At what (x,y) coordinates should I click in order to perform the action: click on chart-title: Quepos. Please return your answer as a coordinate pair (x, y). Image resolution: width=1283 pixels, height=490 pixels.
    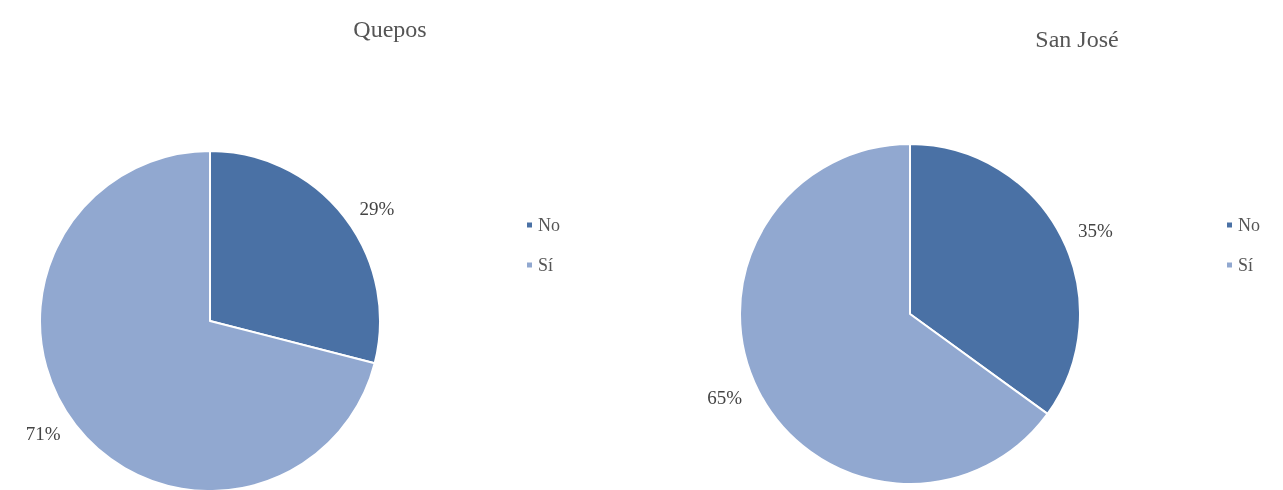
    Looking at the image, I should click on (390, 29).